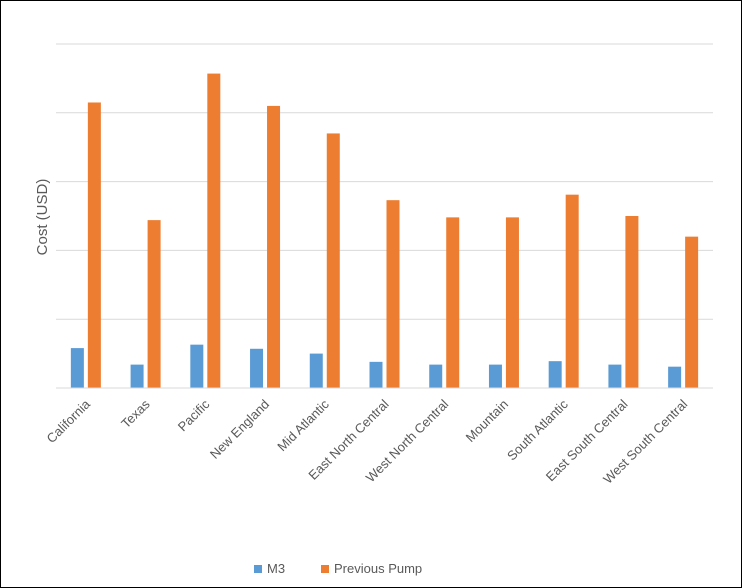 Image resolution: width=742 pixels, height=588 pixels. What do you see at coordinates (487, 421) in the screenshot?
I see `x-tick-label-7: Mountain` at bounding box center [487, 421].